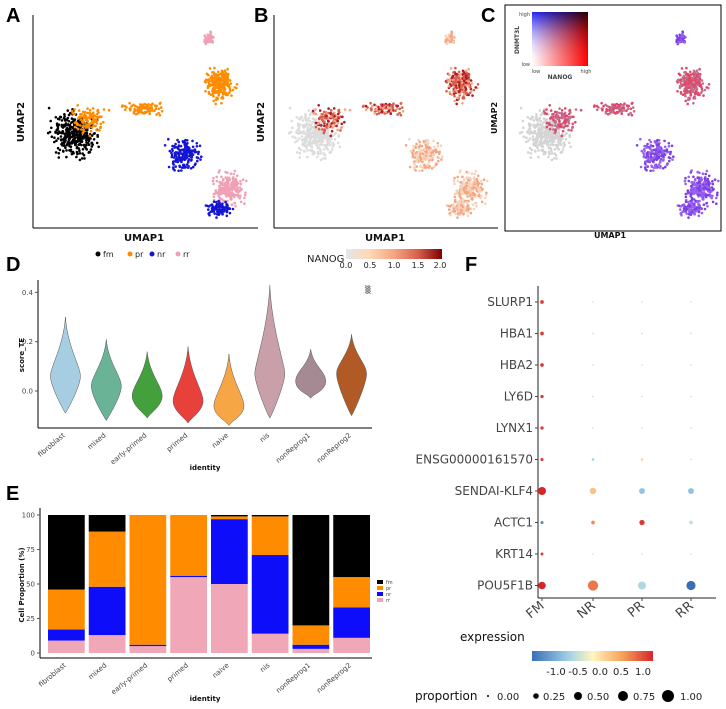 The width and height of the screenshot is (726, 709). Describe the element at coordinates (107, 559) in the screenshot. I see `bar-pr-mixed` at that location.